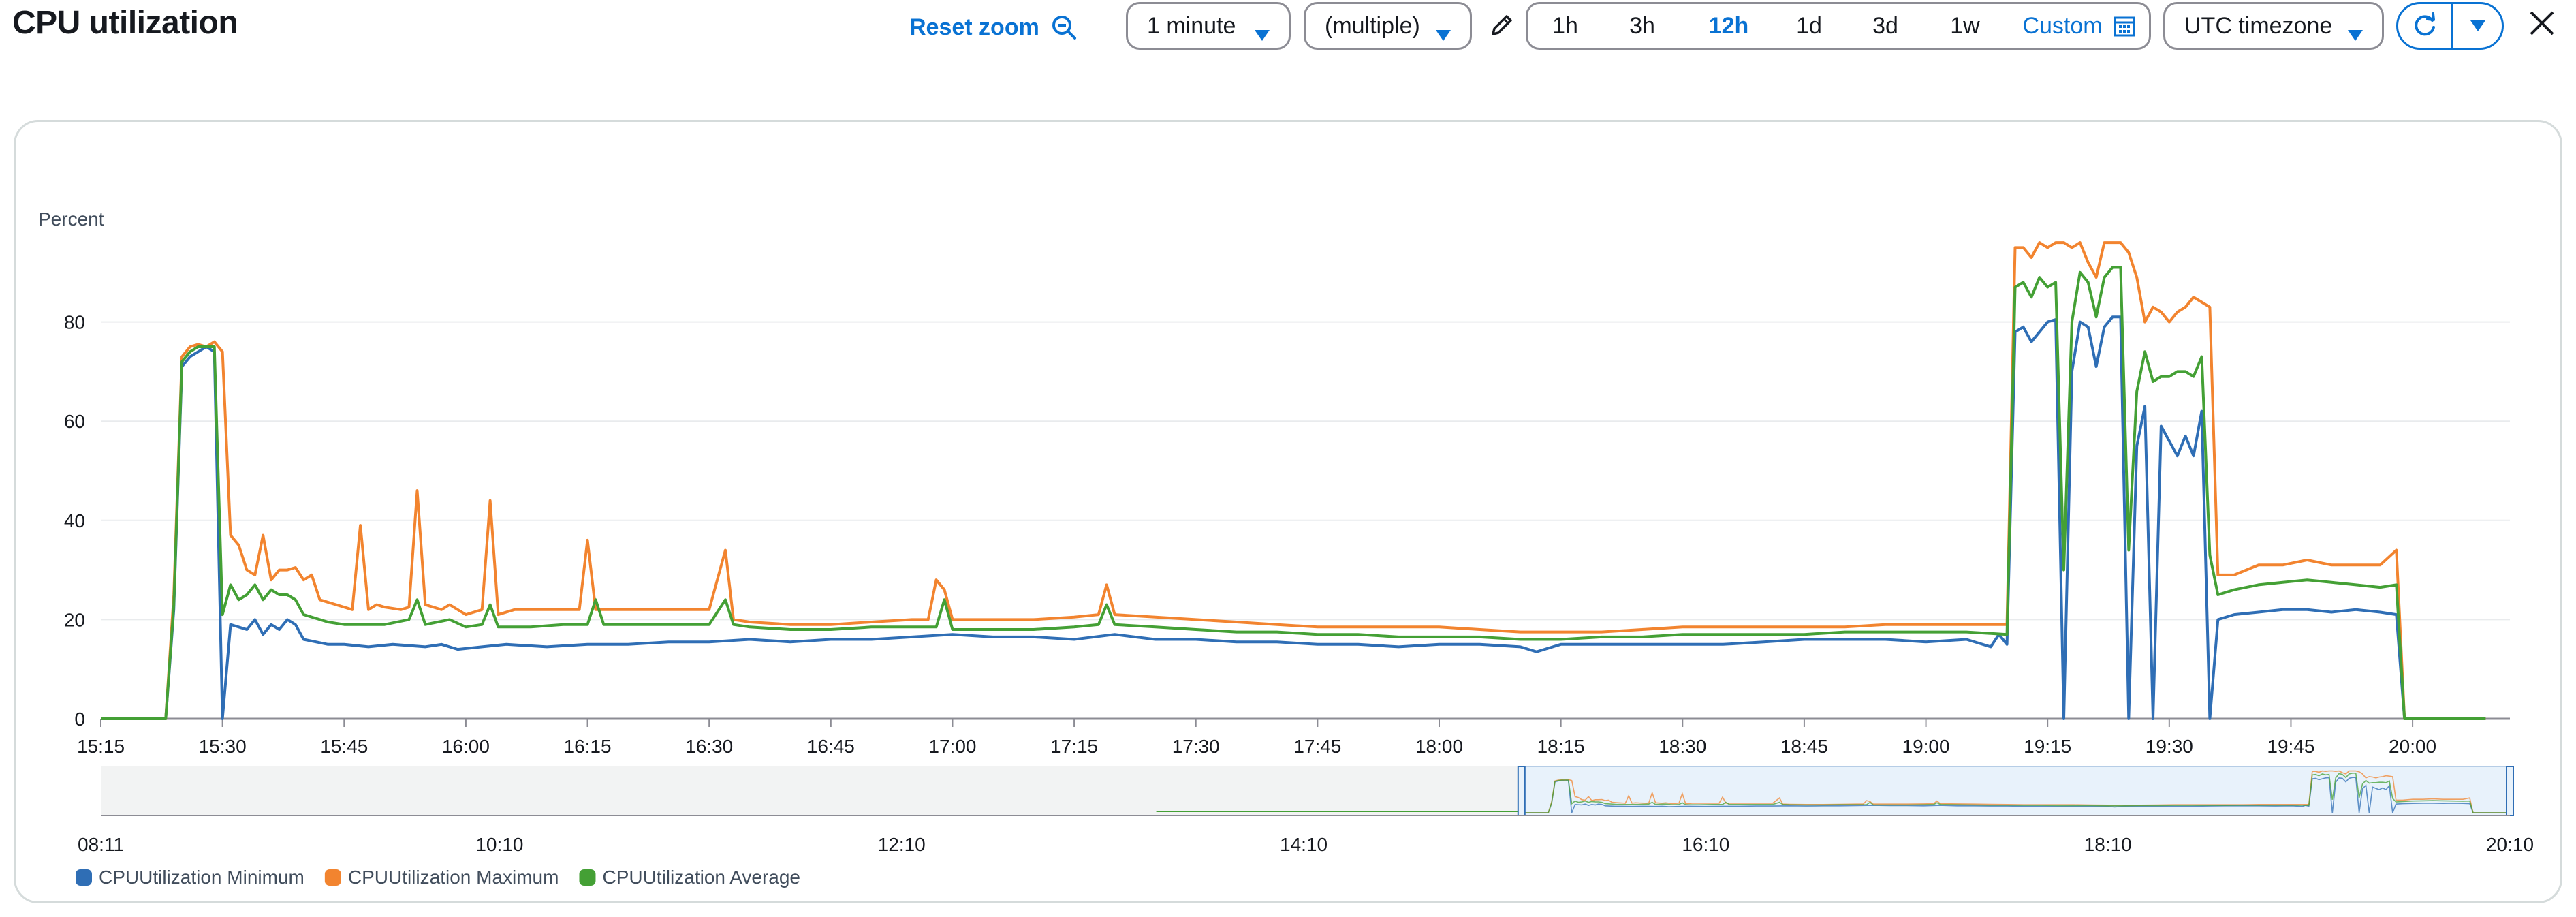 The height and width of the screenshot is (917, 2576). What do you see at coordinates (709, 746) in the screenshot?
I see `x-tick-label: 16:30` at bounding box center [709, 746].